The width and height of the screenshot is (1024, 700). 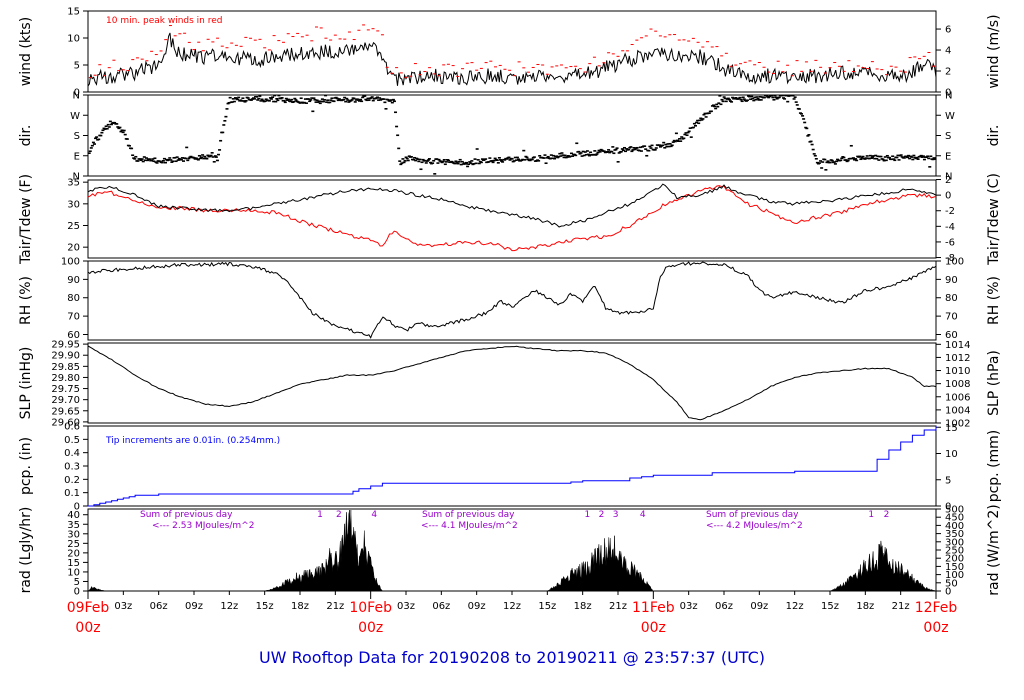 I want to click on temp-right-tick-label: -4, so click(x=950, y=227).